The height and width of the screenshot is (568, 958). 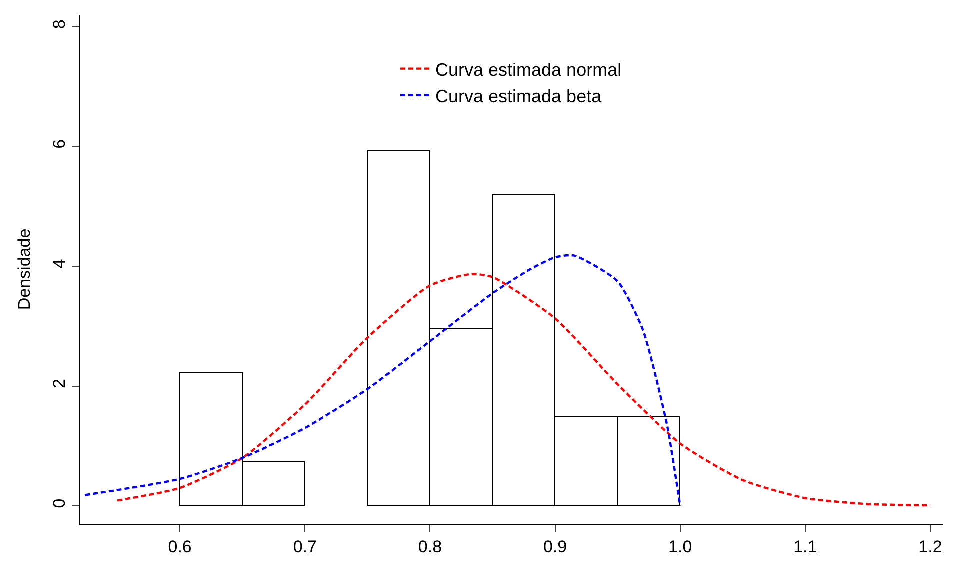 I want to click on y-tick-label: 2, so click(x=60, y=383).